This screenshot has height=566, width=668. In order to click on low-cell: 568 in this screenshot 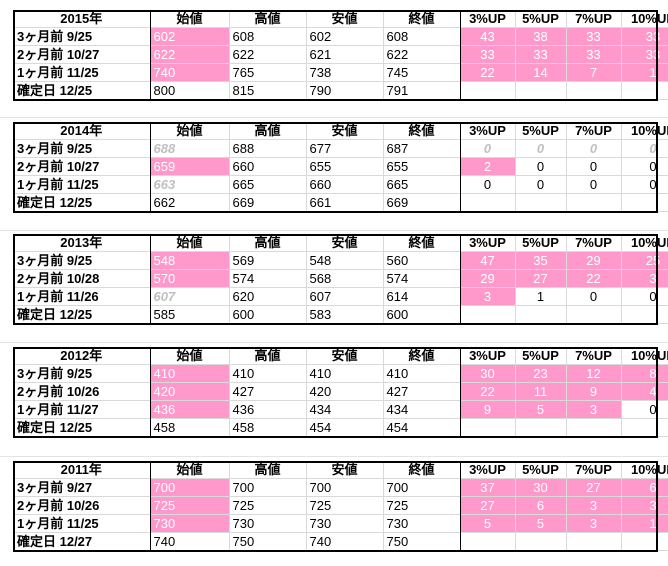, I will do `click(345, 278)`.